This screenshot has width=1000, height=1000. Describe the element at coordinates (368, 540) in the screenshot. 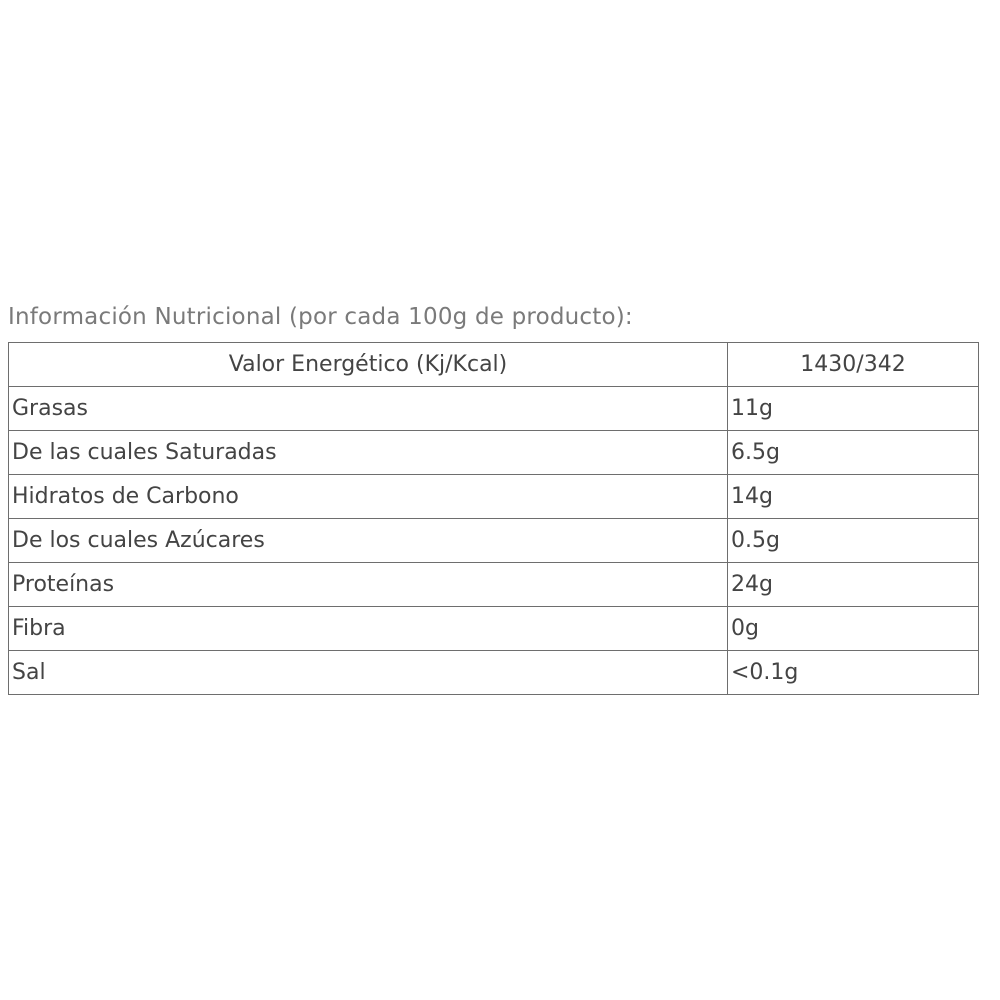

I see `nutrient-label: De los cuales Azúcares` at that location.